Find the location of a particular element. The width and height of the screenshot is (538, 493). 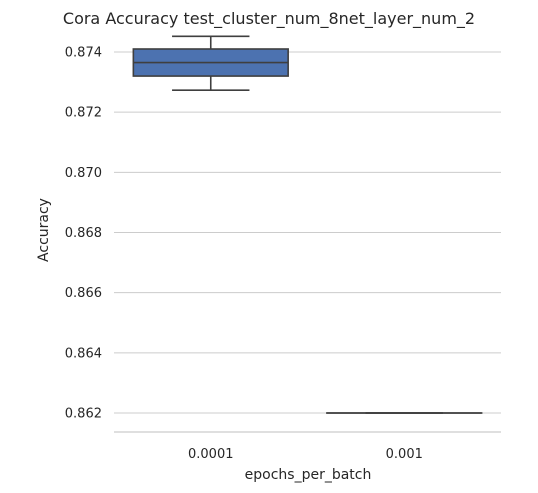

y-tick-label: 0.862 is located at coordinates (83, 414).